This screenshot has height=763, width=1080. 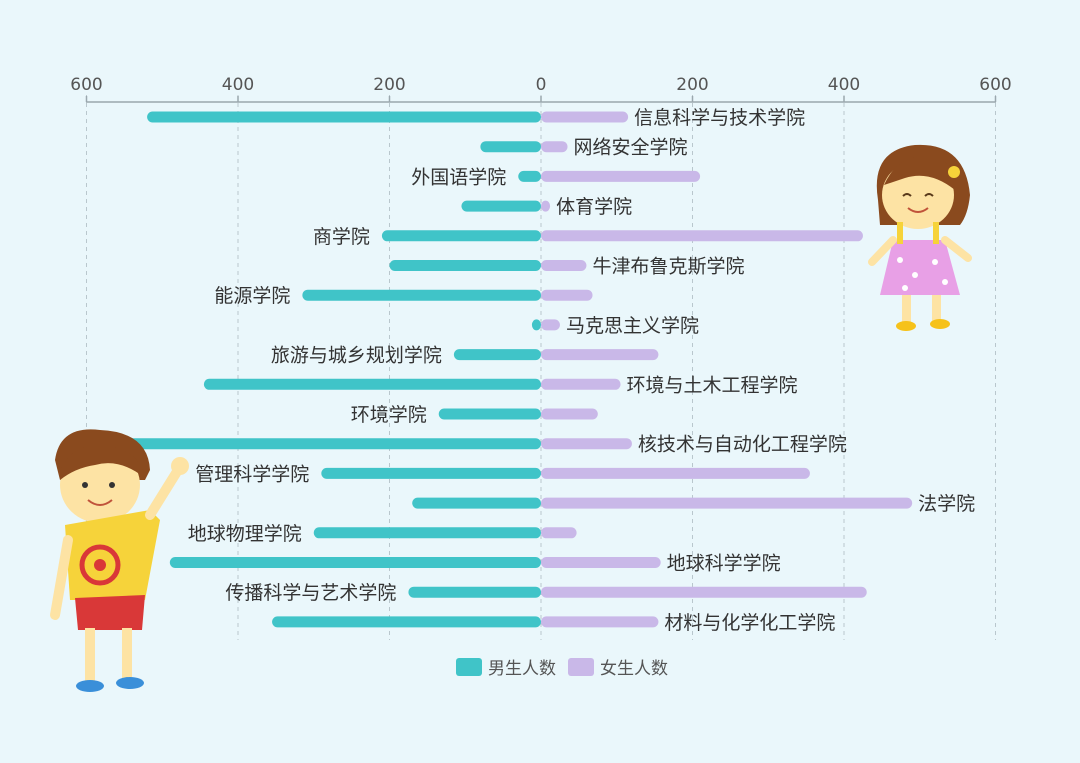 I want to click on category-label: 外国语学院, so click(x=458, y=177).